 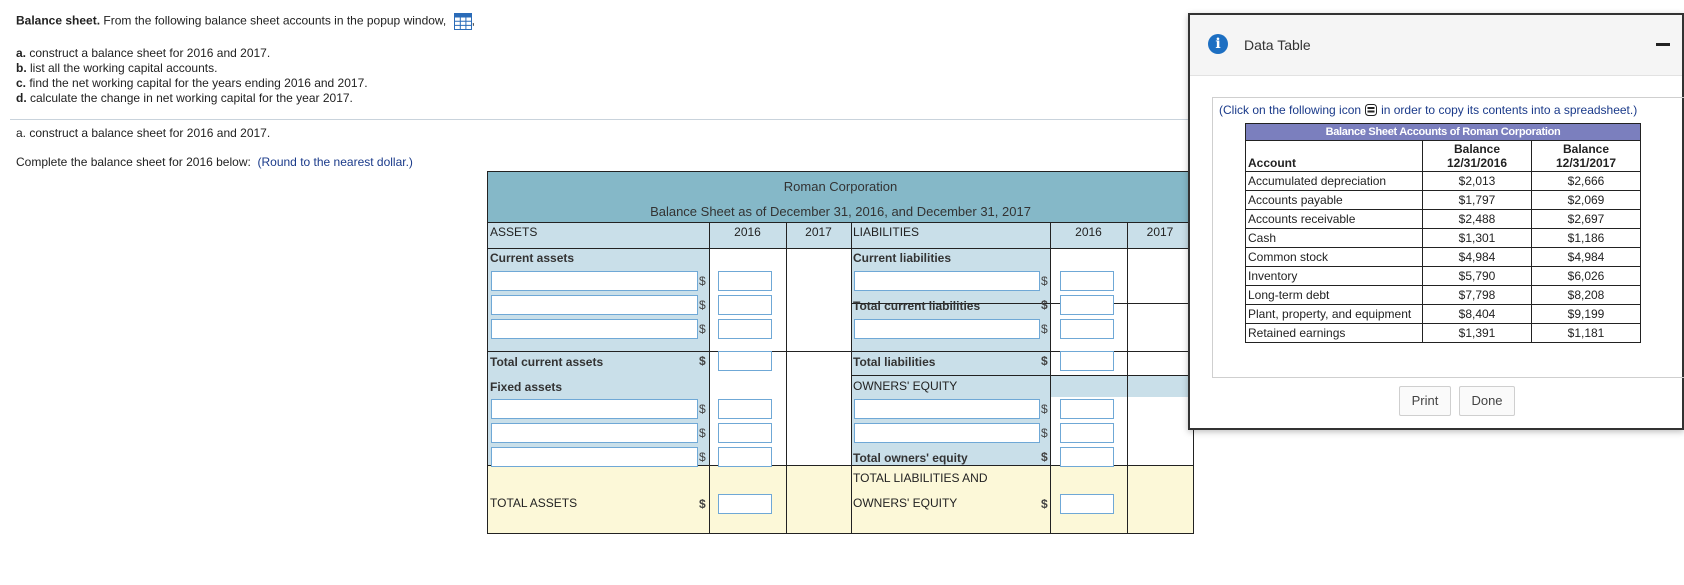 I want to click on assets-2016-header: 2016, so click(x=747, y=235).